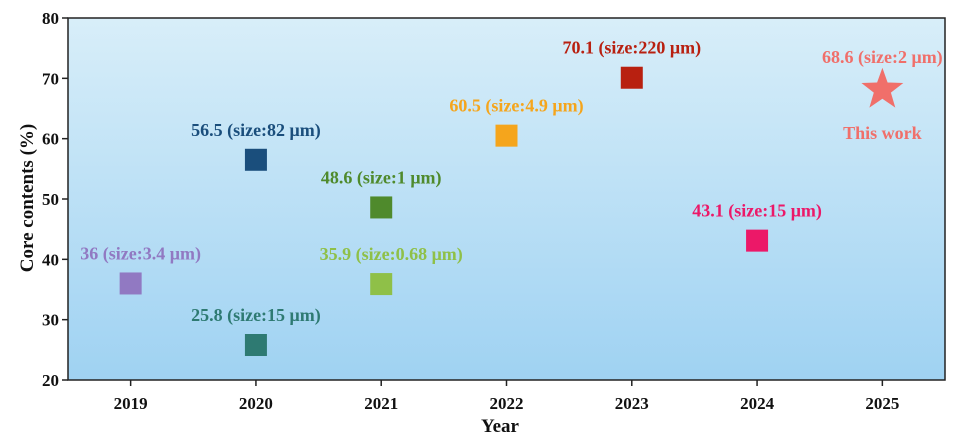 The width and height of the screenshot is (955, 439). I want to click on data-label: 36 (size:3.4 μm), so click(140, 253).